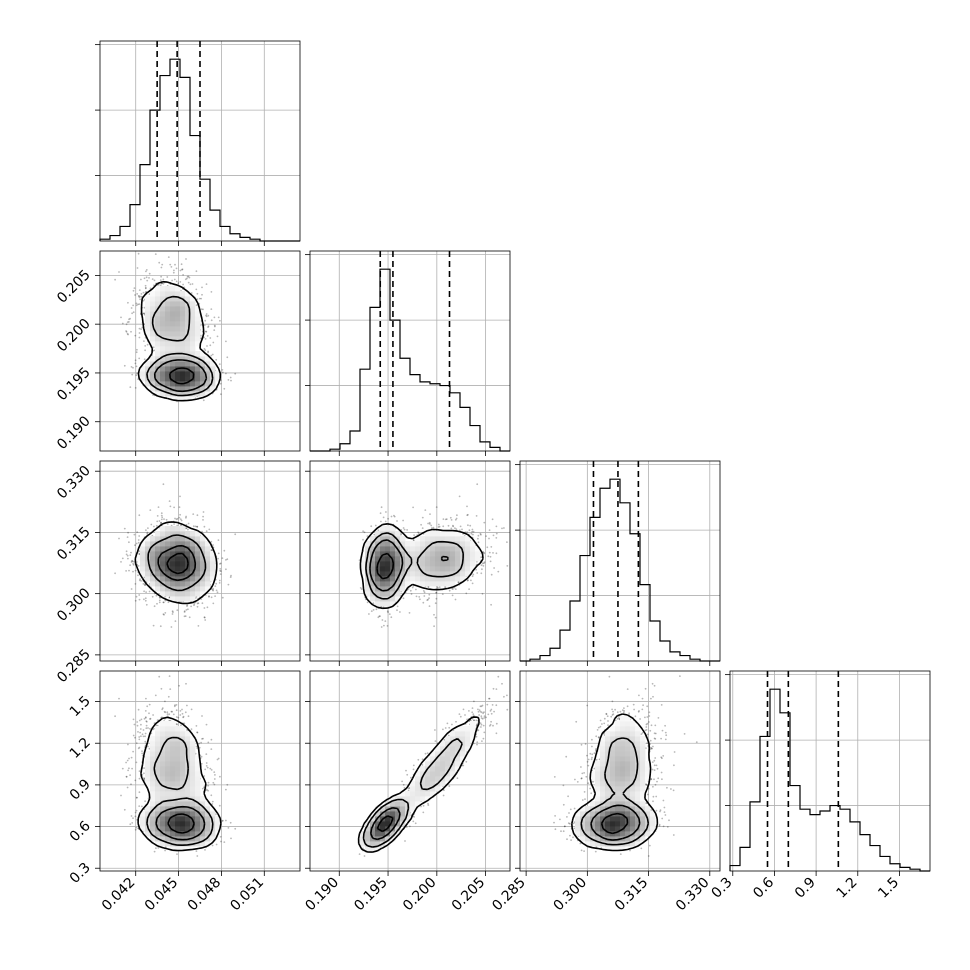 This screenshot has height=970, width=970. I want to click on y-tick-label: 0.190, so click(74, 433).